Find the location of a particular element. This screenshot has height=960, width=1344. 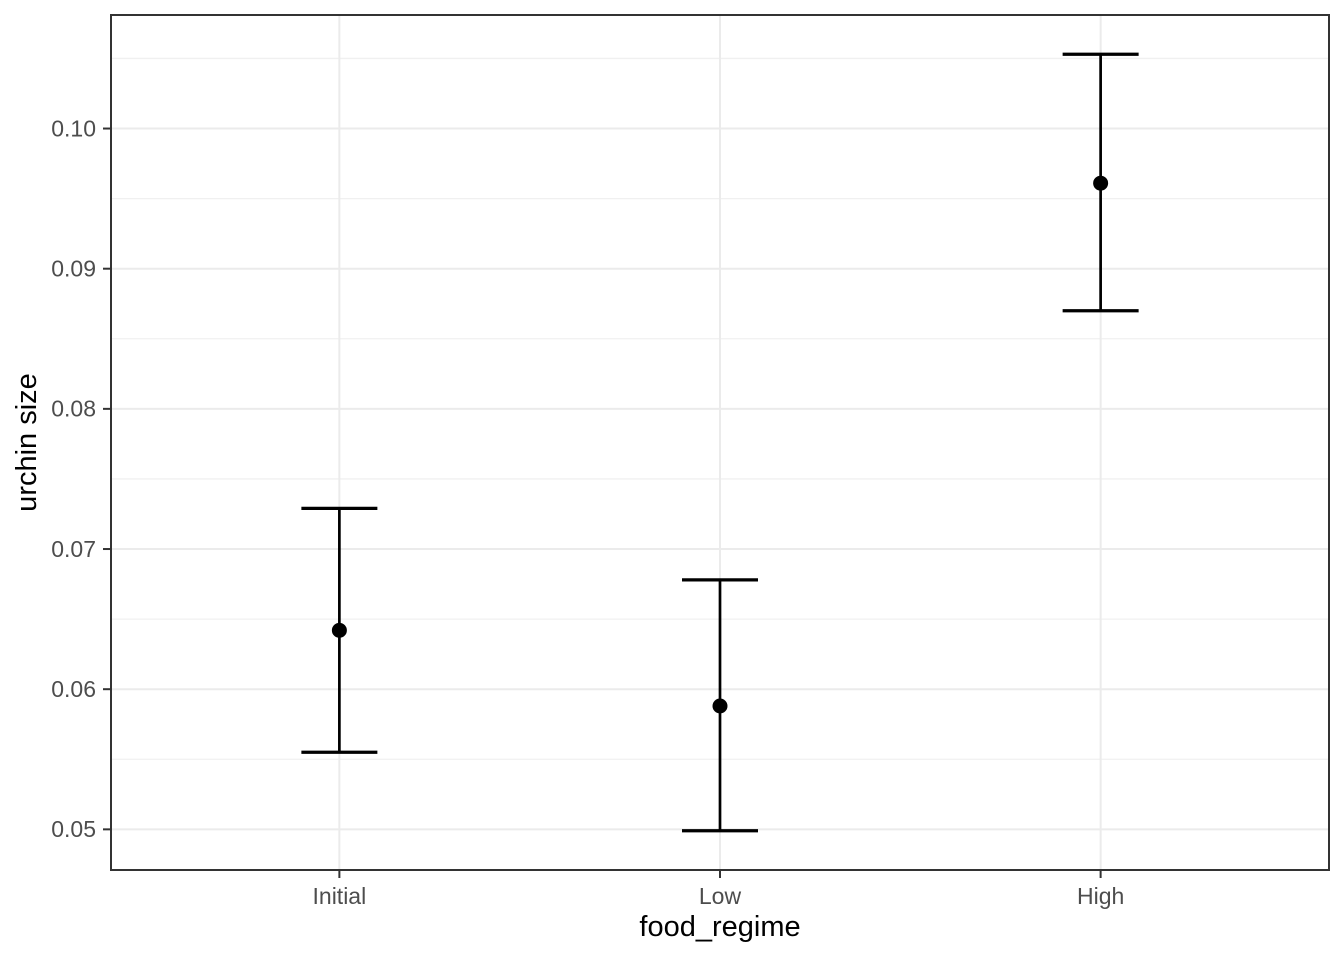

y-axis: 0.05 0.06 0.07 0.08 0.09 0.10 is located at coordinates (81, 478).